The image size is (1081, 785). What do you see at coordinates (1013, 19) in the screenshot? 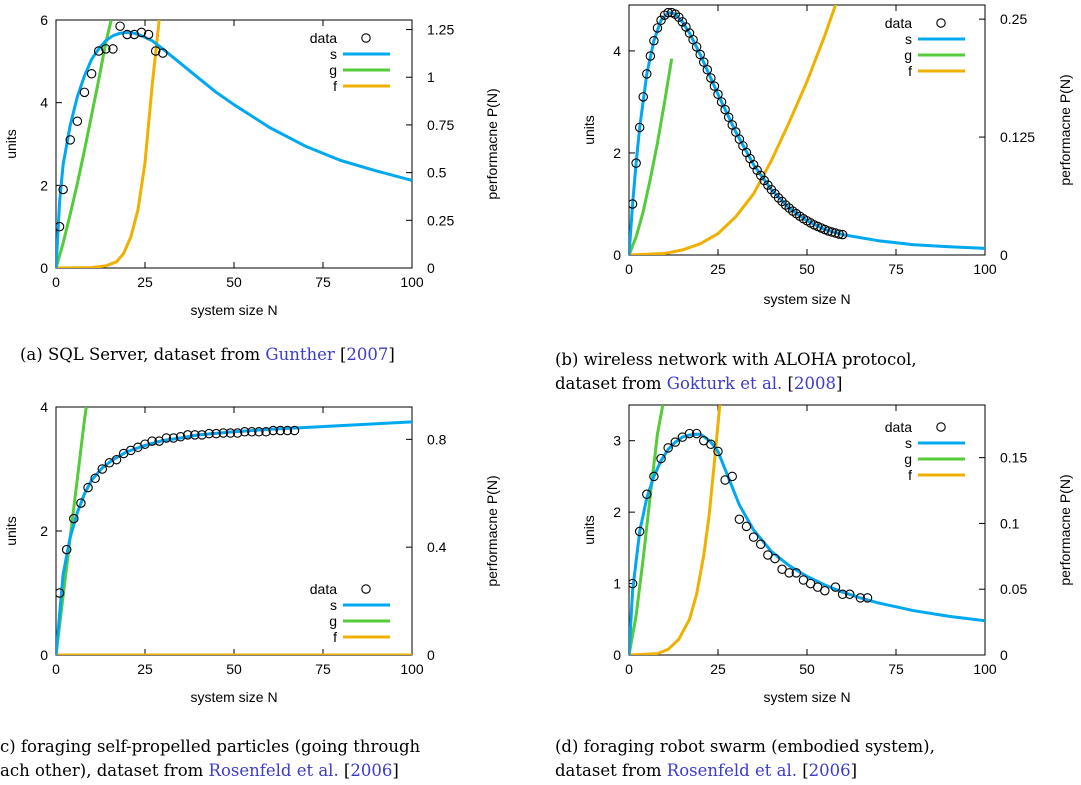
I see `y2-tick-label: 0.25` at bounding box center [1013, 19].